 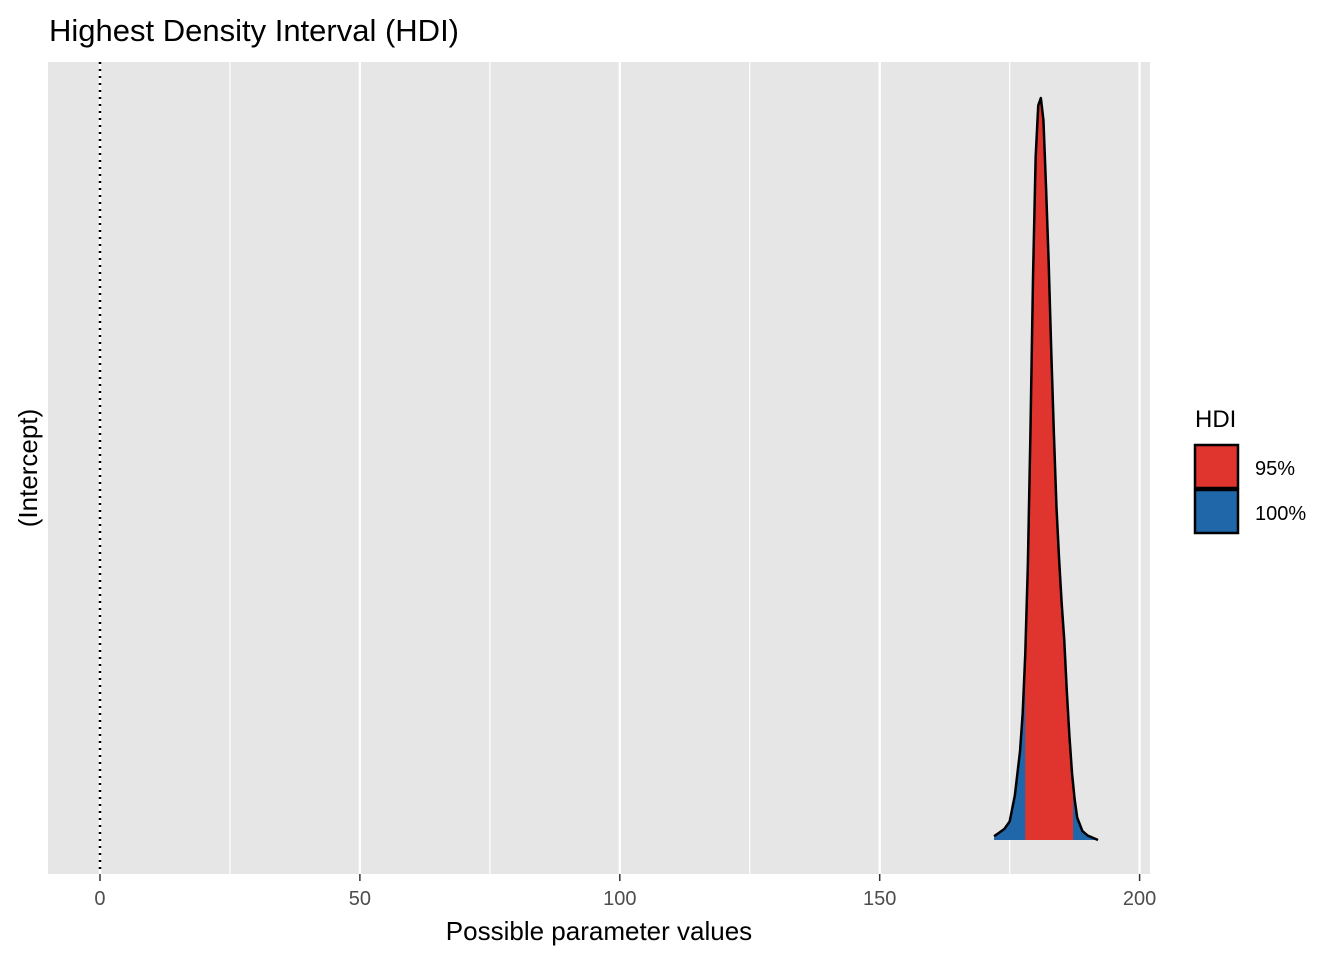 What do you see at coordinates (360, 899) in the screenshot?
I see `x-tick-label: 50` at bounding box center [360, 899].